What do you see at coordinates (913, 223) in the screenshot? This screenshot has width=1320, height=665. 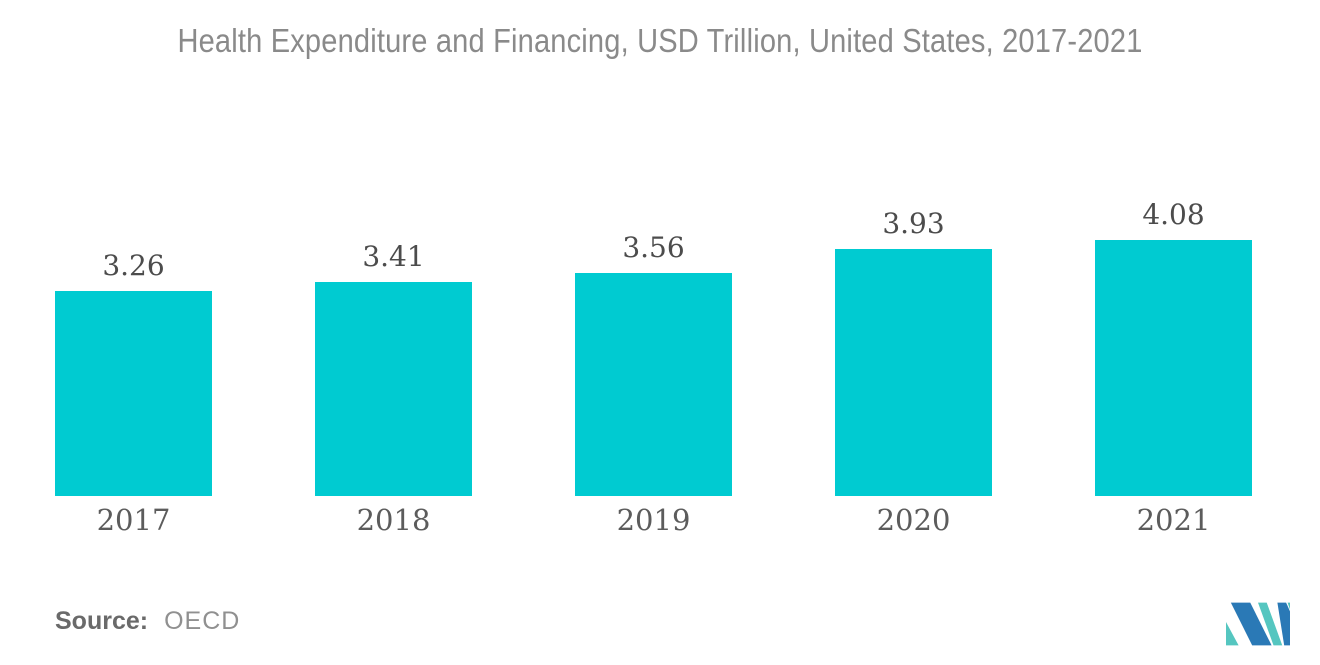 I see `value-label: 3.93` at bounding box center [913, 223].